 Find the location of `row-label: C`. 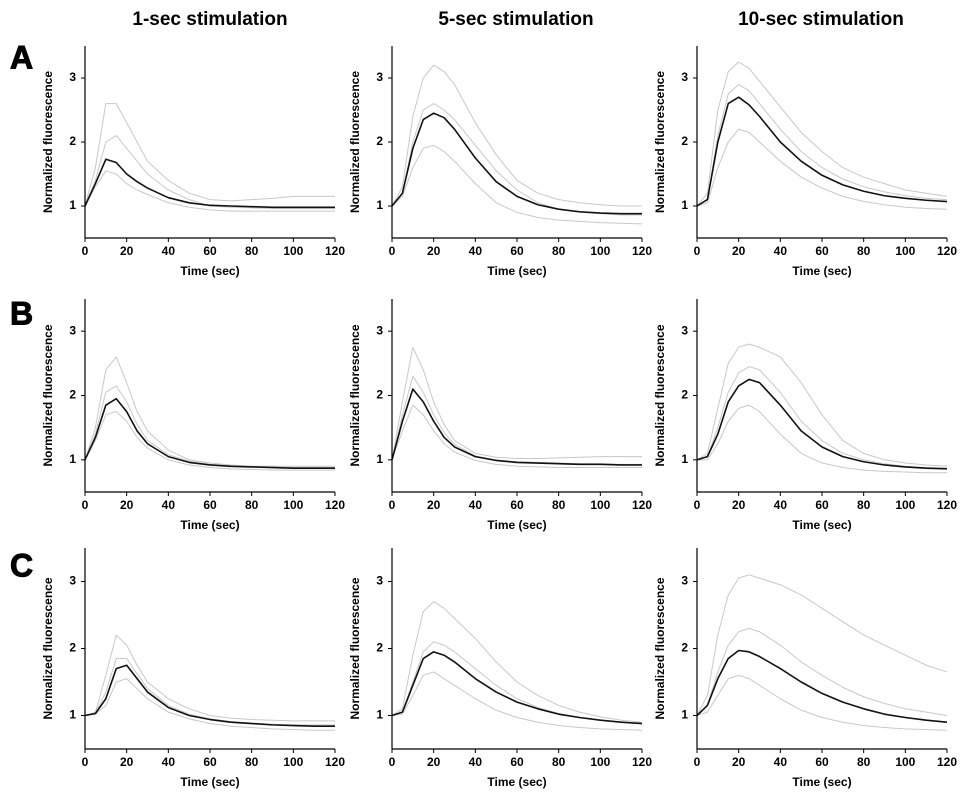

row-label: C is located at coordinates (21, 565).